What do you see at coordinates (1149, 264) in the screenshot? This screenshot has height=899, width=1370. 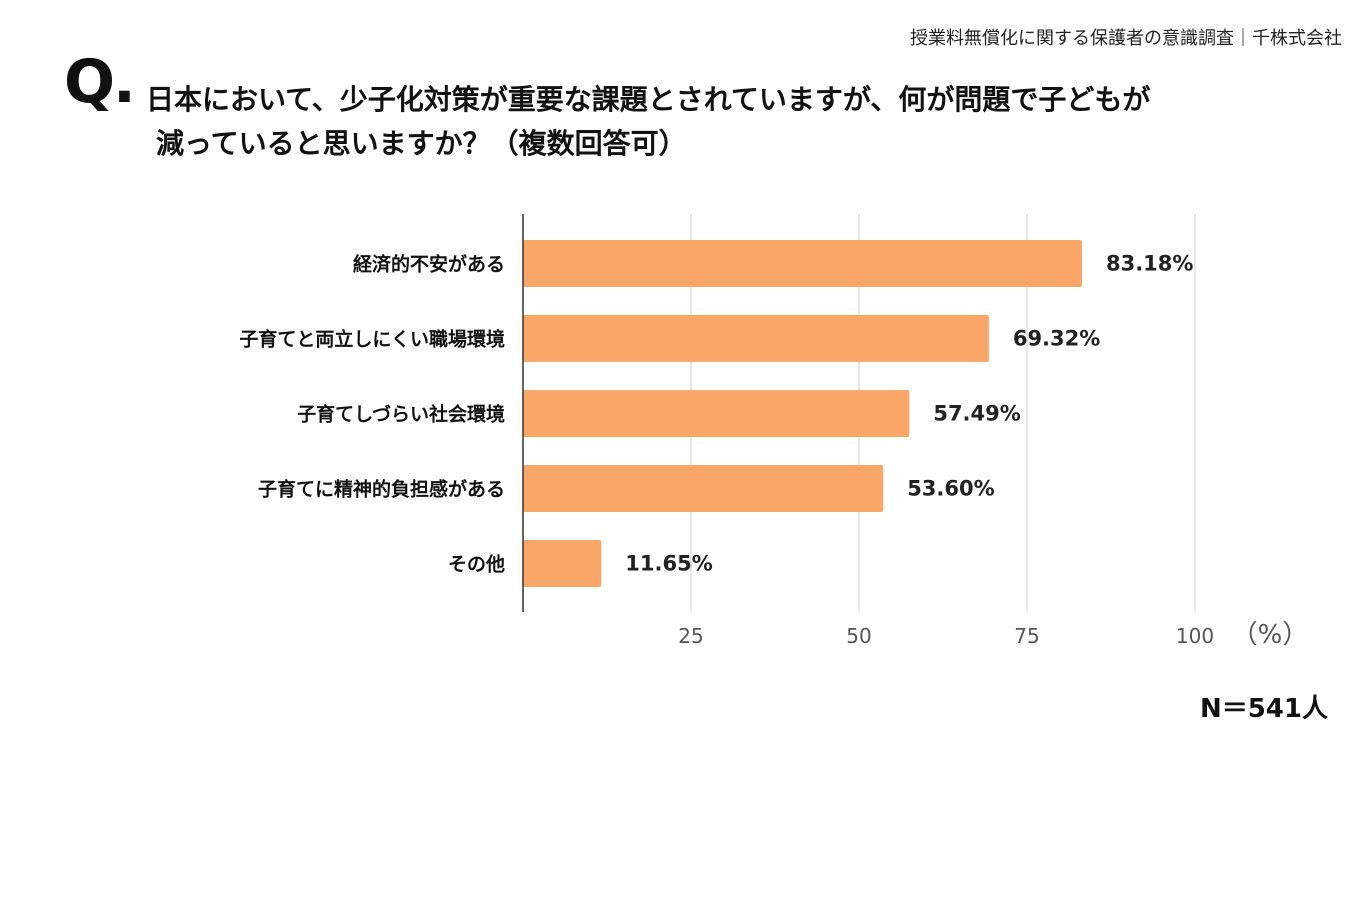 I see `data-label: 83.18%` at bounding box center [1149, 264].